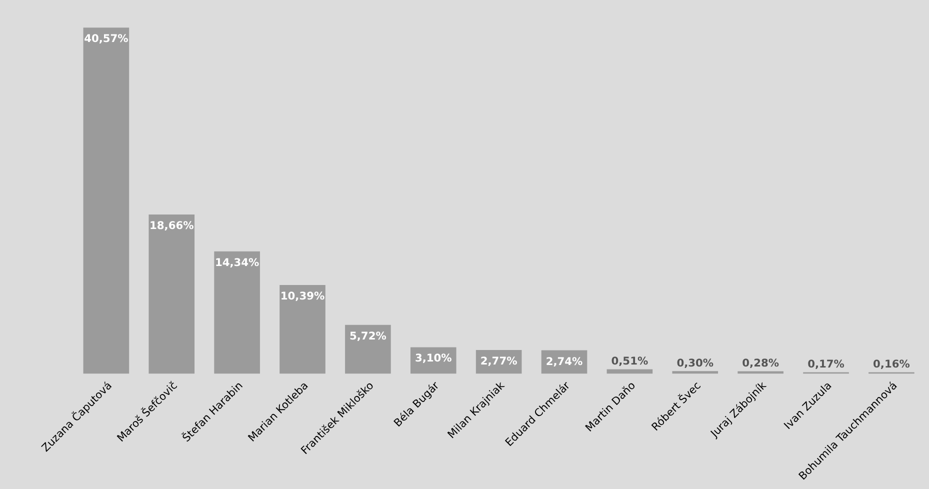  What do you see at coordinates (106, 39) in the screenshot?
I see `data-label: 40,57%` at bounding box center [106, 39].